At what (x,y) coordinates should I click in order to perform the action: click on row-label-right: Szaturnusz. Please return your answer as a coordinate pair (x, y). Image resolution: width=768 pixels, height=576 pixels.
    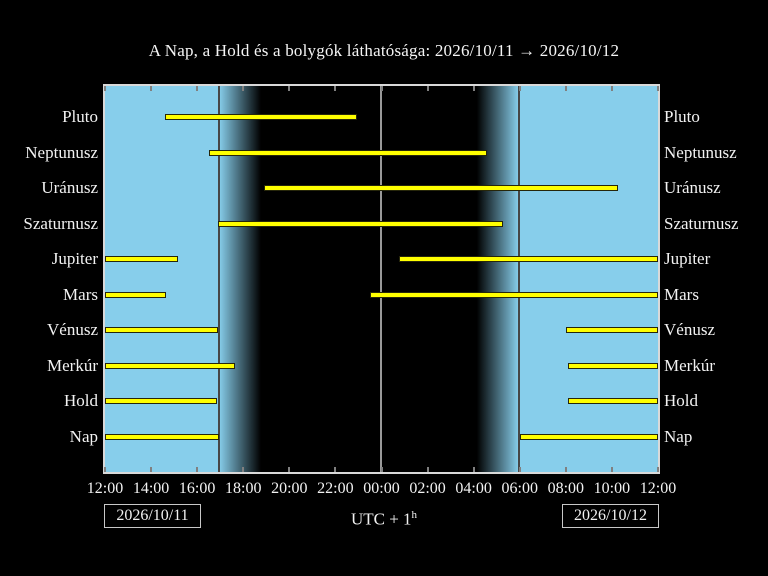
    Looking at the image, I should click on (701, 223).